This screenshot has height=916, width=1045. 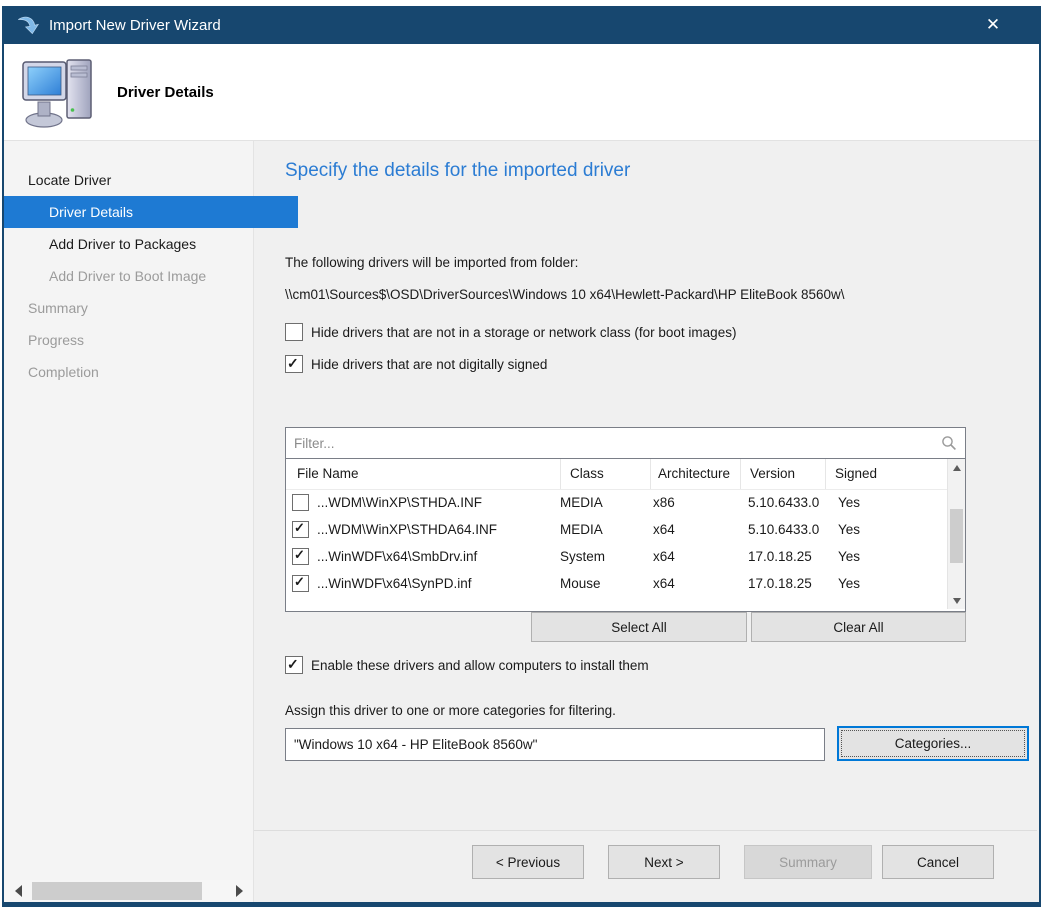 I want to click on sidebar-item-locate-driver: Locate Driver, so click(x=70, y=180).